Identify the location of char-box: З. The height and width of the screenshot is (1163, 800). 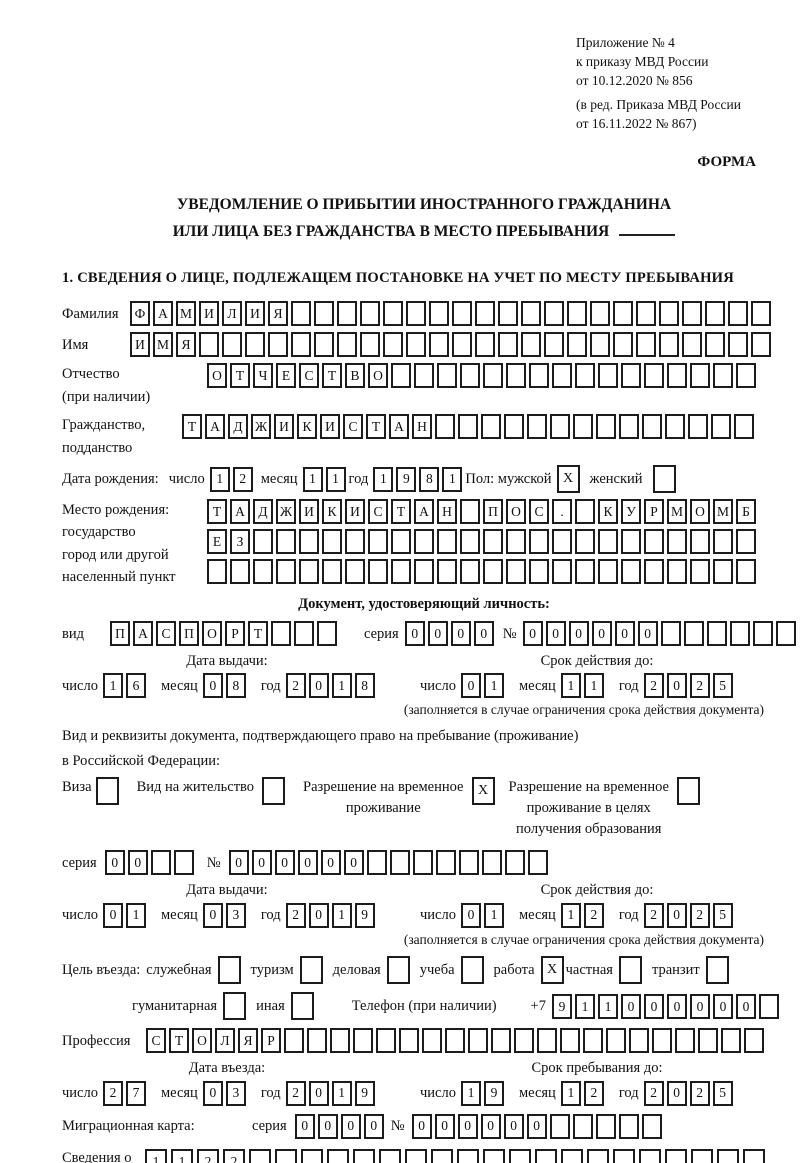
(240, 541).